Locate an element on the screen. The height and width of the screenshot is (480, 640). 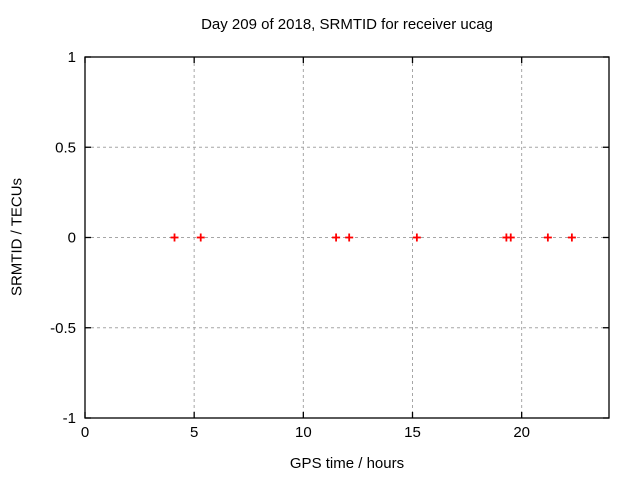
x-axis-label: GPS time / hours is located at coordinates (347, 463).